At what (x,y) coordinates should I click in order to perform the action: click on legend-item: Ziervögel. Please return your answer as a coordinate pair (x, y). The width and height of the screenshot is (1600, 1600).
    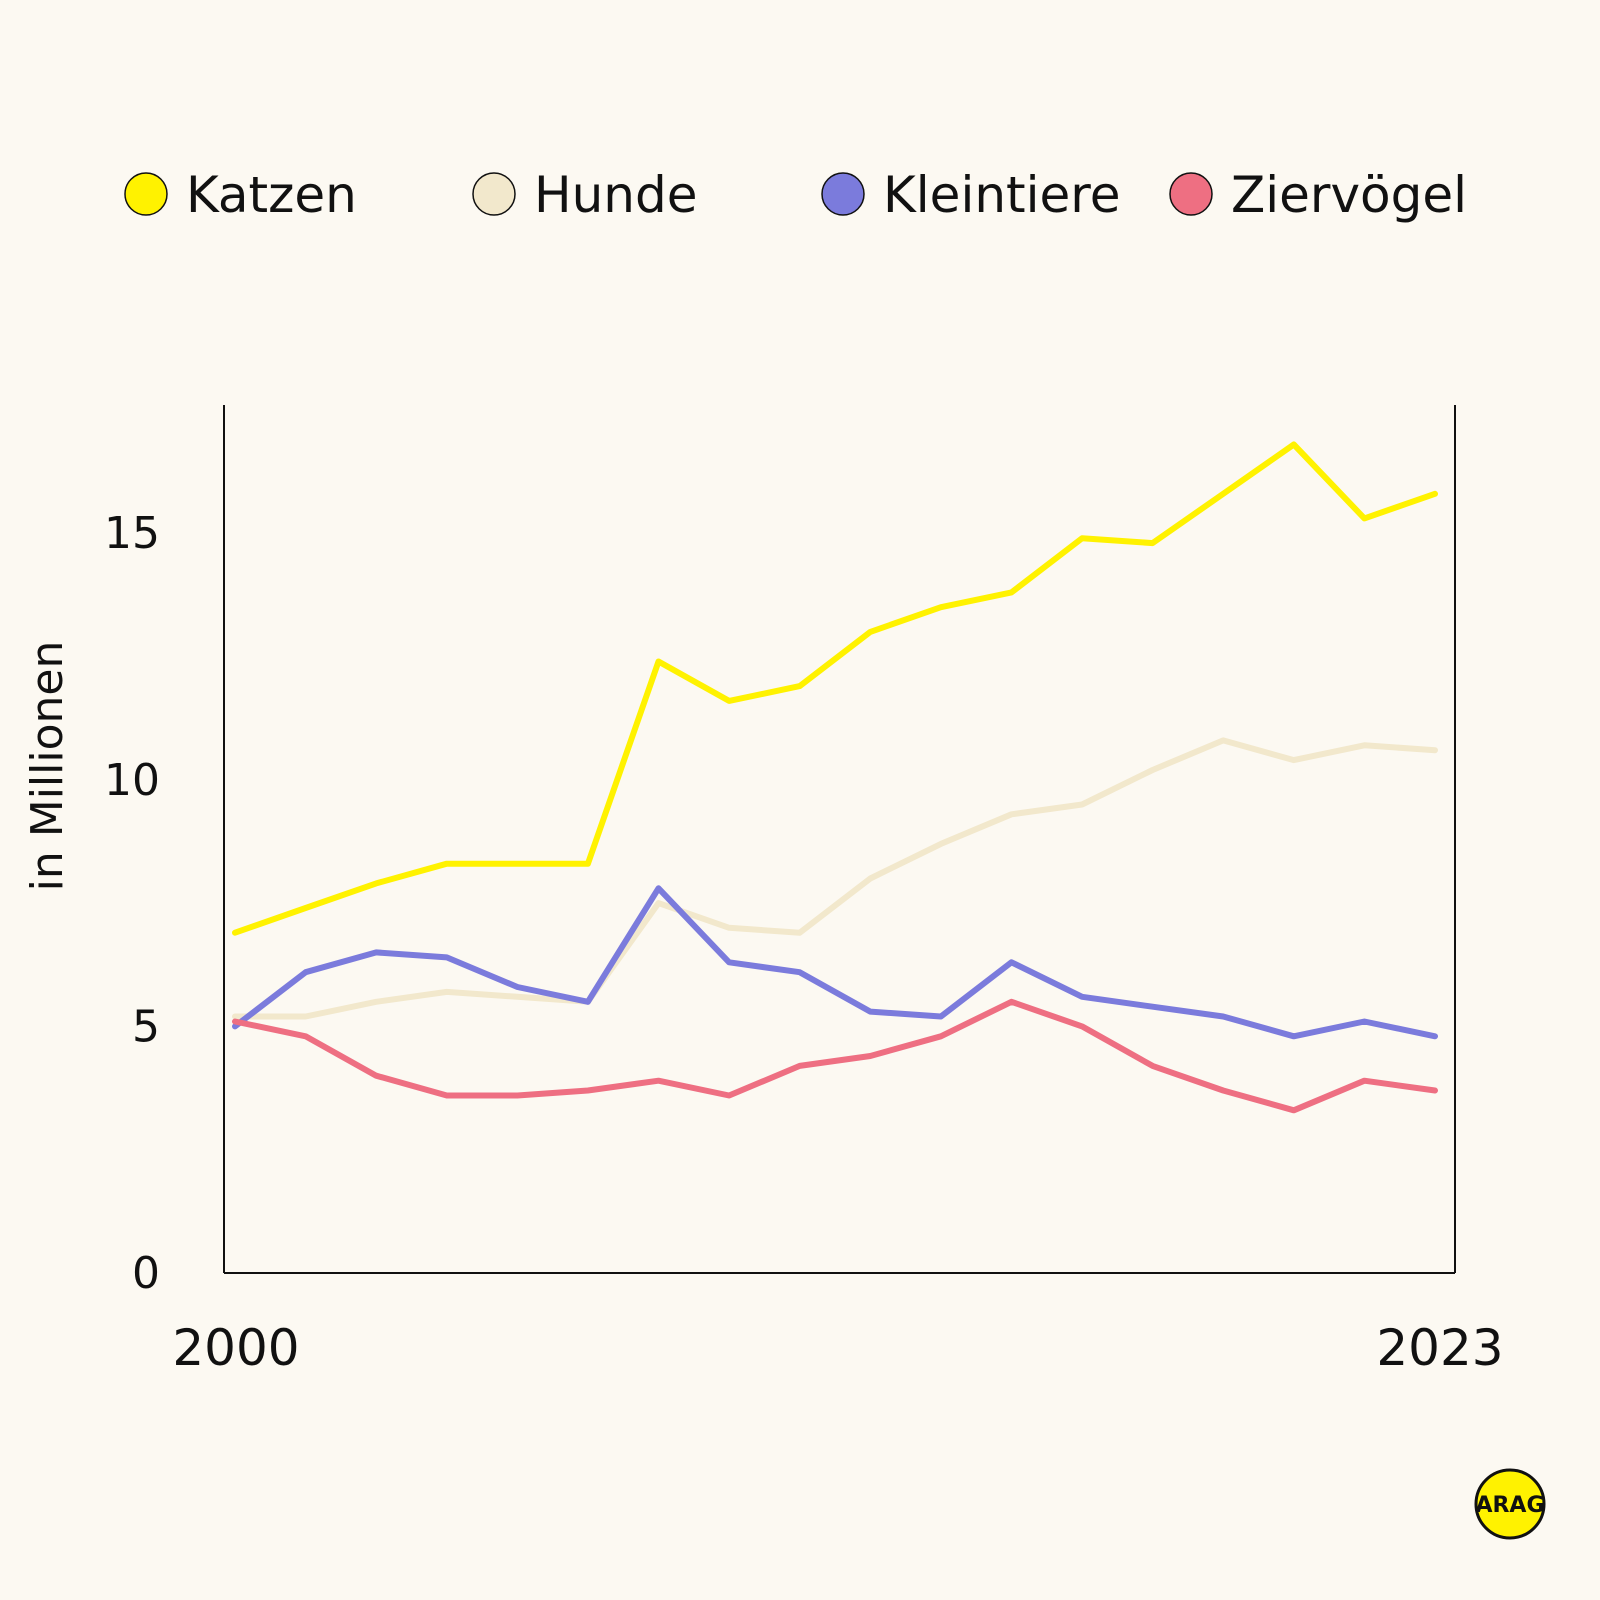
    Looking at the image, I should click on (1318, 195).